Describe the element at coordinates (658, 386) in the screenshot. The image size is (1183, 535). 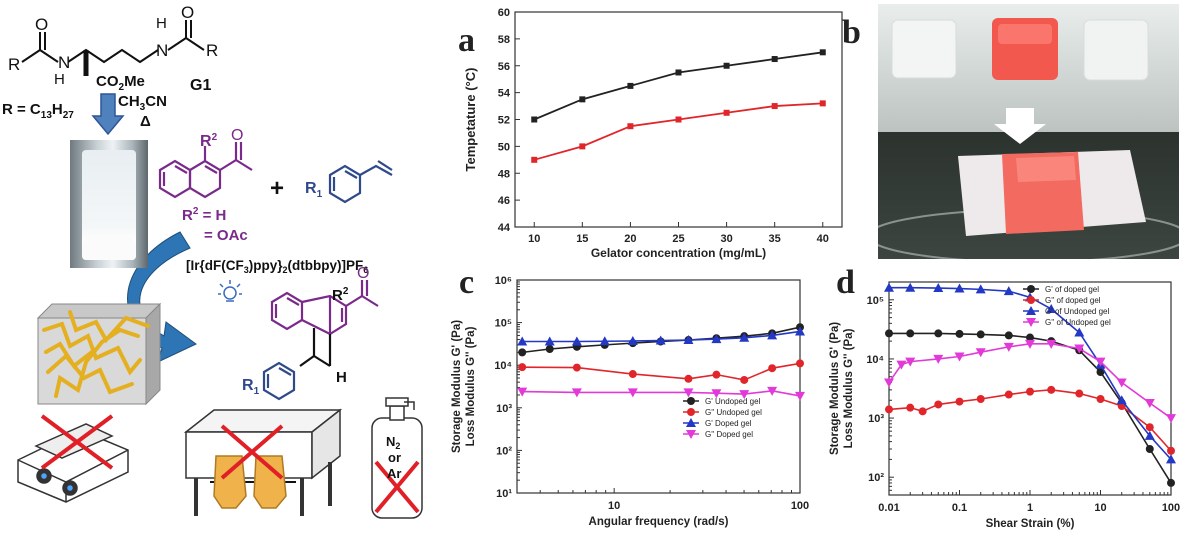
I see `plot-frame` at that location.